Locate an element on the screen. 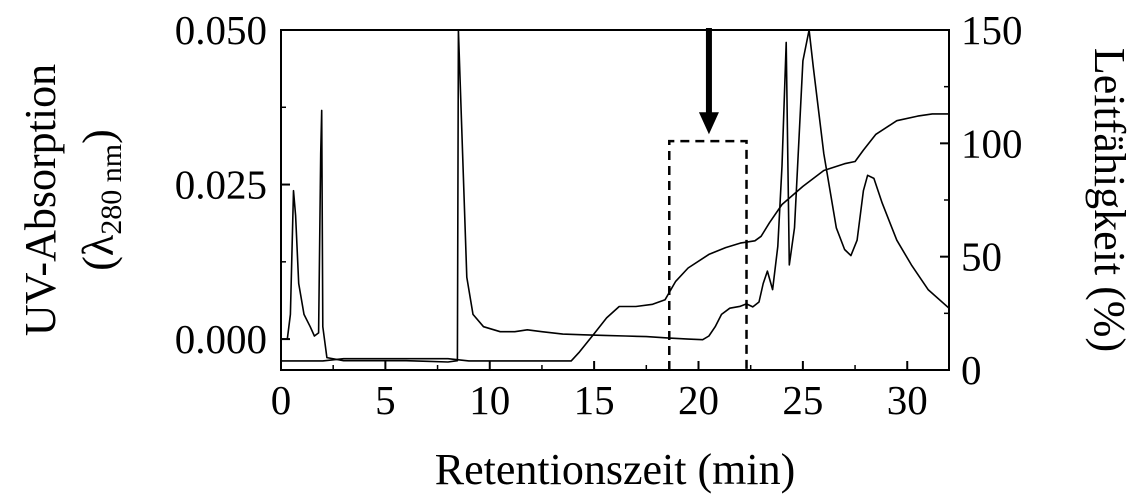  arrow-head is located at coordinates (708, 123).